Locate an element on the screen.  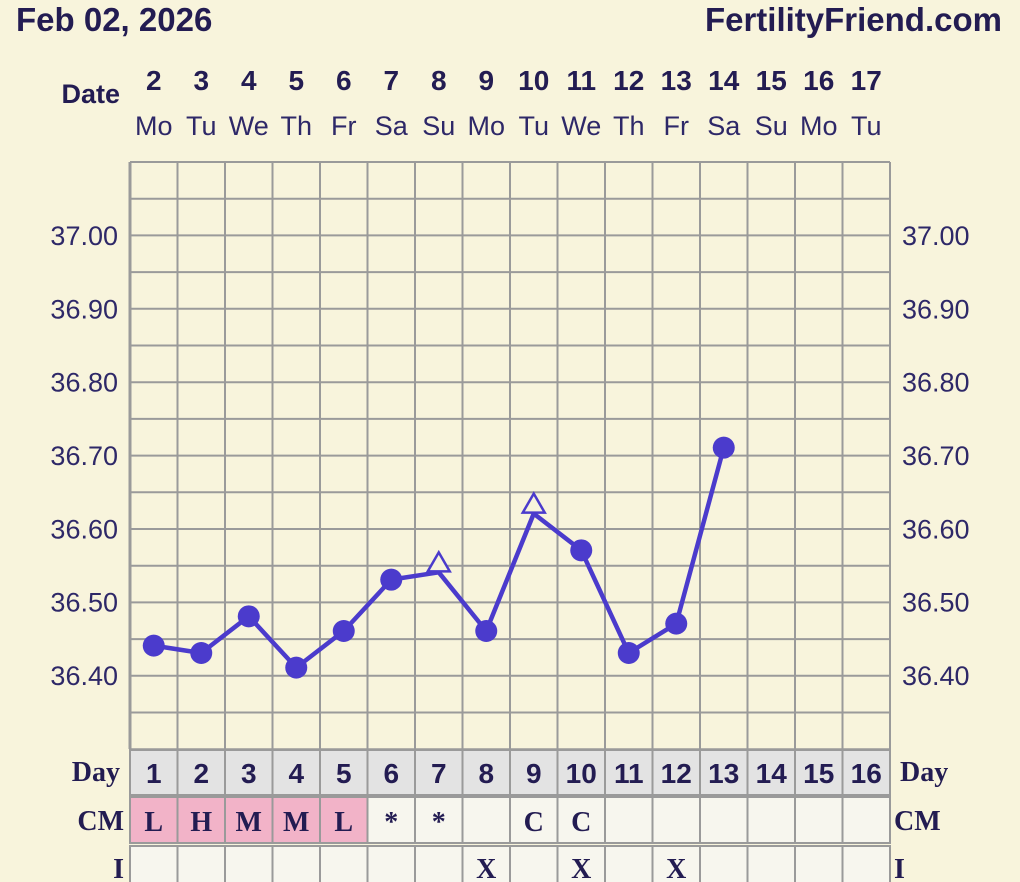
weekday-label: Sa is located at coordinates (392, 126).